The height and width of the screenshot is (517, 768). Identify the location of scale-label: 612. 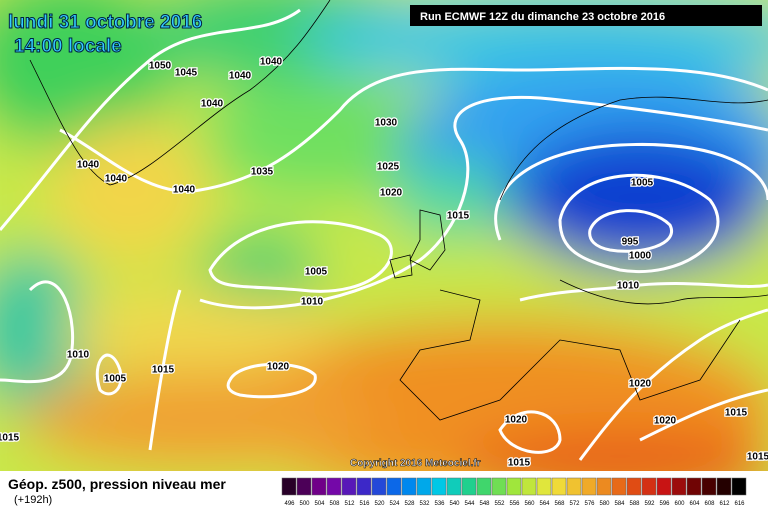
(724, 504).